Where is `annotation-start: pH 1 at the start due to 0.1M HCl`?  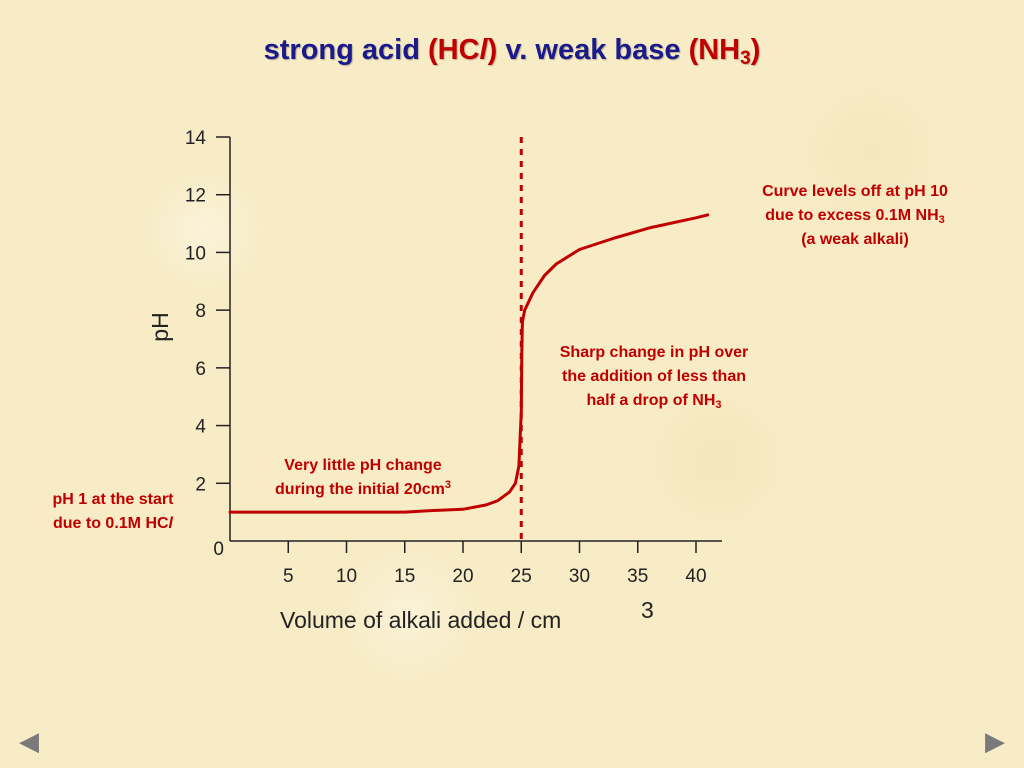
annotation-start: pH 1 at the start due to 0.1M HCl is located at coordinates (113, 511).